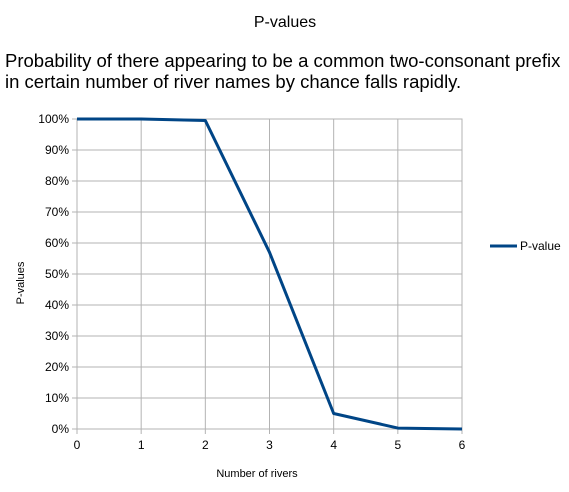 The width and height of the screenshot is (569, 492). I want to click on y-tick-label: 10%, so click(57, 398).